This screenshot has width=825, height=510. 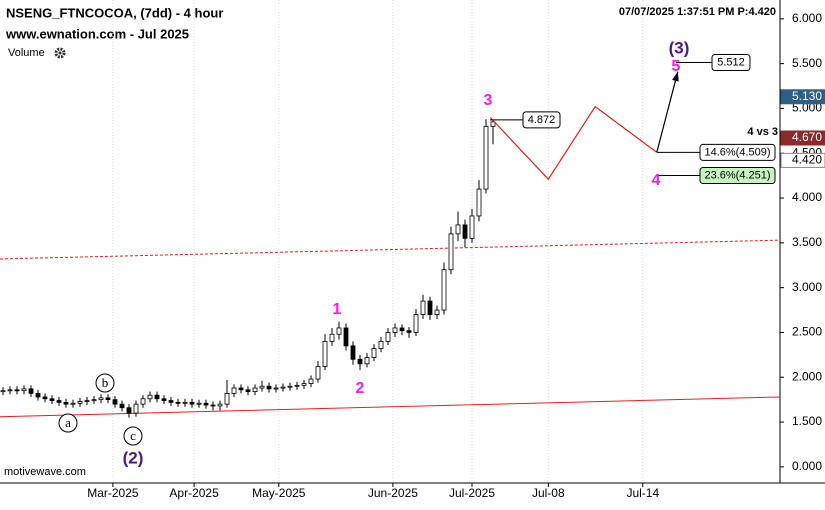 What do you see at coordinates (762, 132) in the screenshot?
I see `target-note: 4 vs 3` at bounding box center [762, 132].